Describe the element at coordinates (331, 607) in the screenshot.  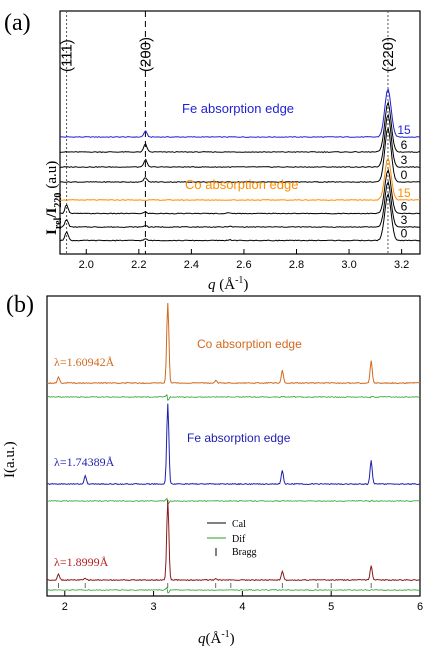
I see `b-xtick-label: 5` at that location.